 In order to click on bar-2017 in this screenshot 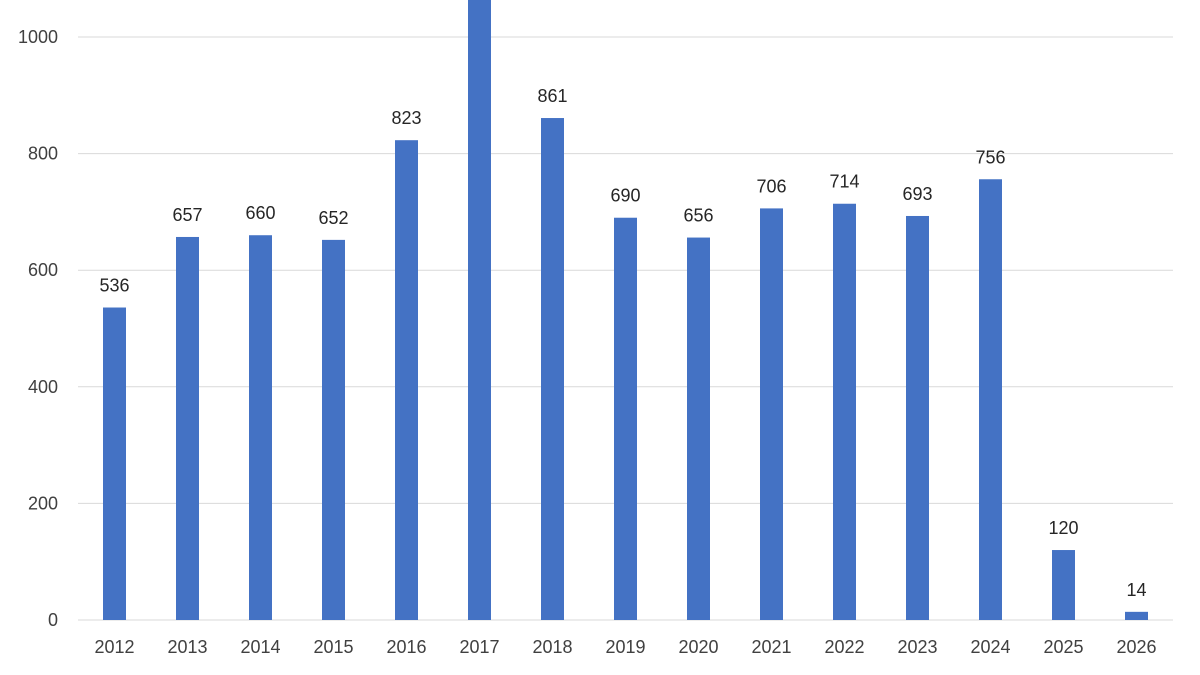, I will do `click(479, 310)`.